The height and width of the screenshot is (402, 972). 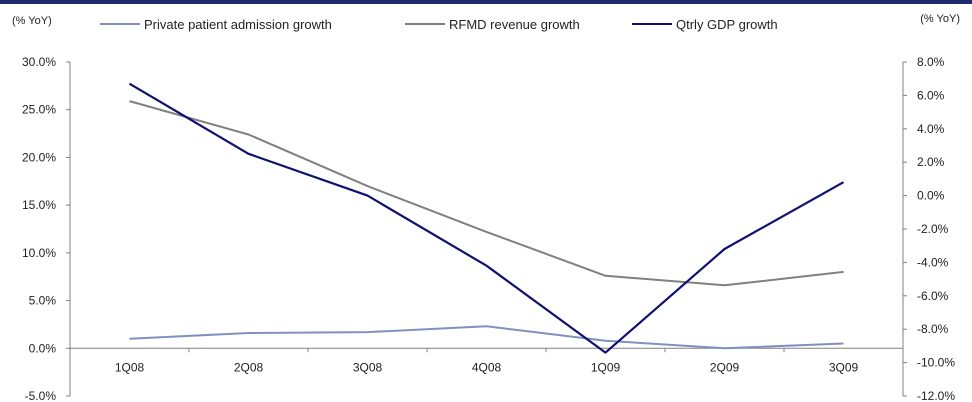 I want to click on x-tick-label: 3Q09, so click(x=844, y=367).